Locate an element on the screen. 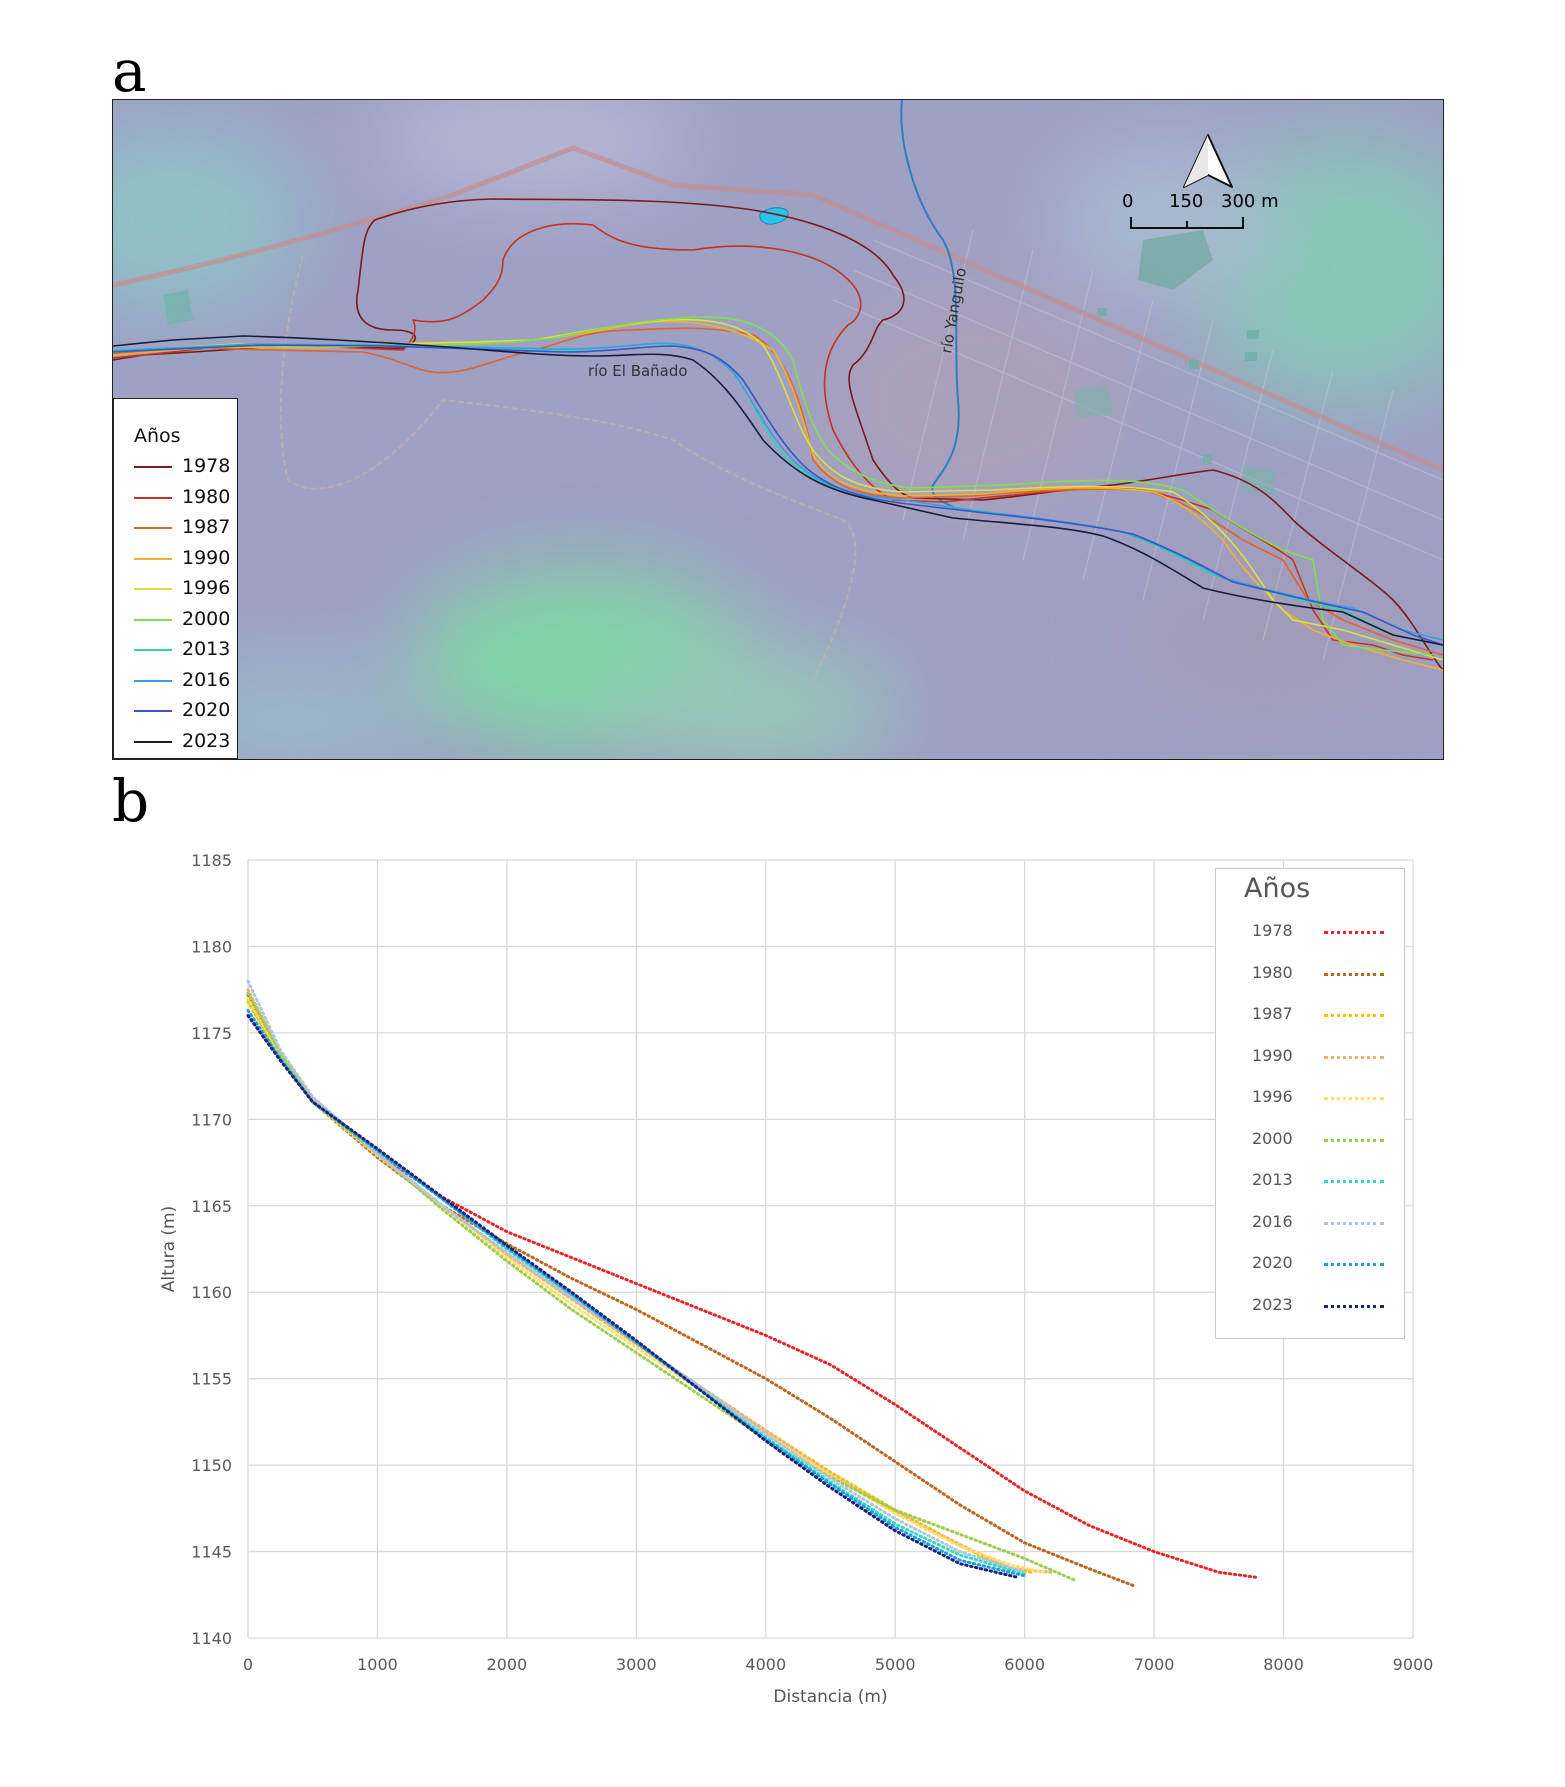 The height and width of the screenshot is (1787, 1565). x-tick-label: 7000 is located at coordinates (1154, 1664).